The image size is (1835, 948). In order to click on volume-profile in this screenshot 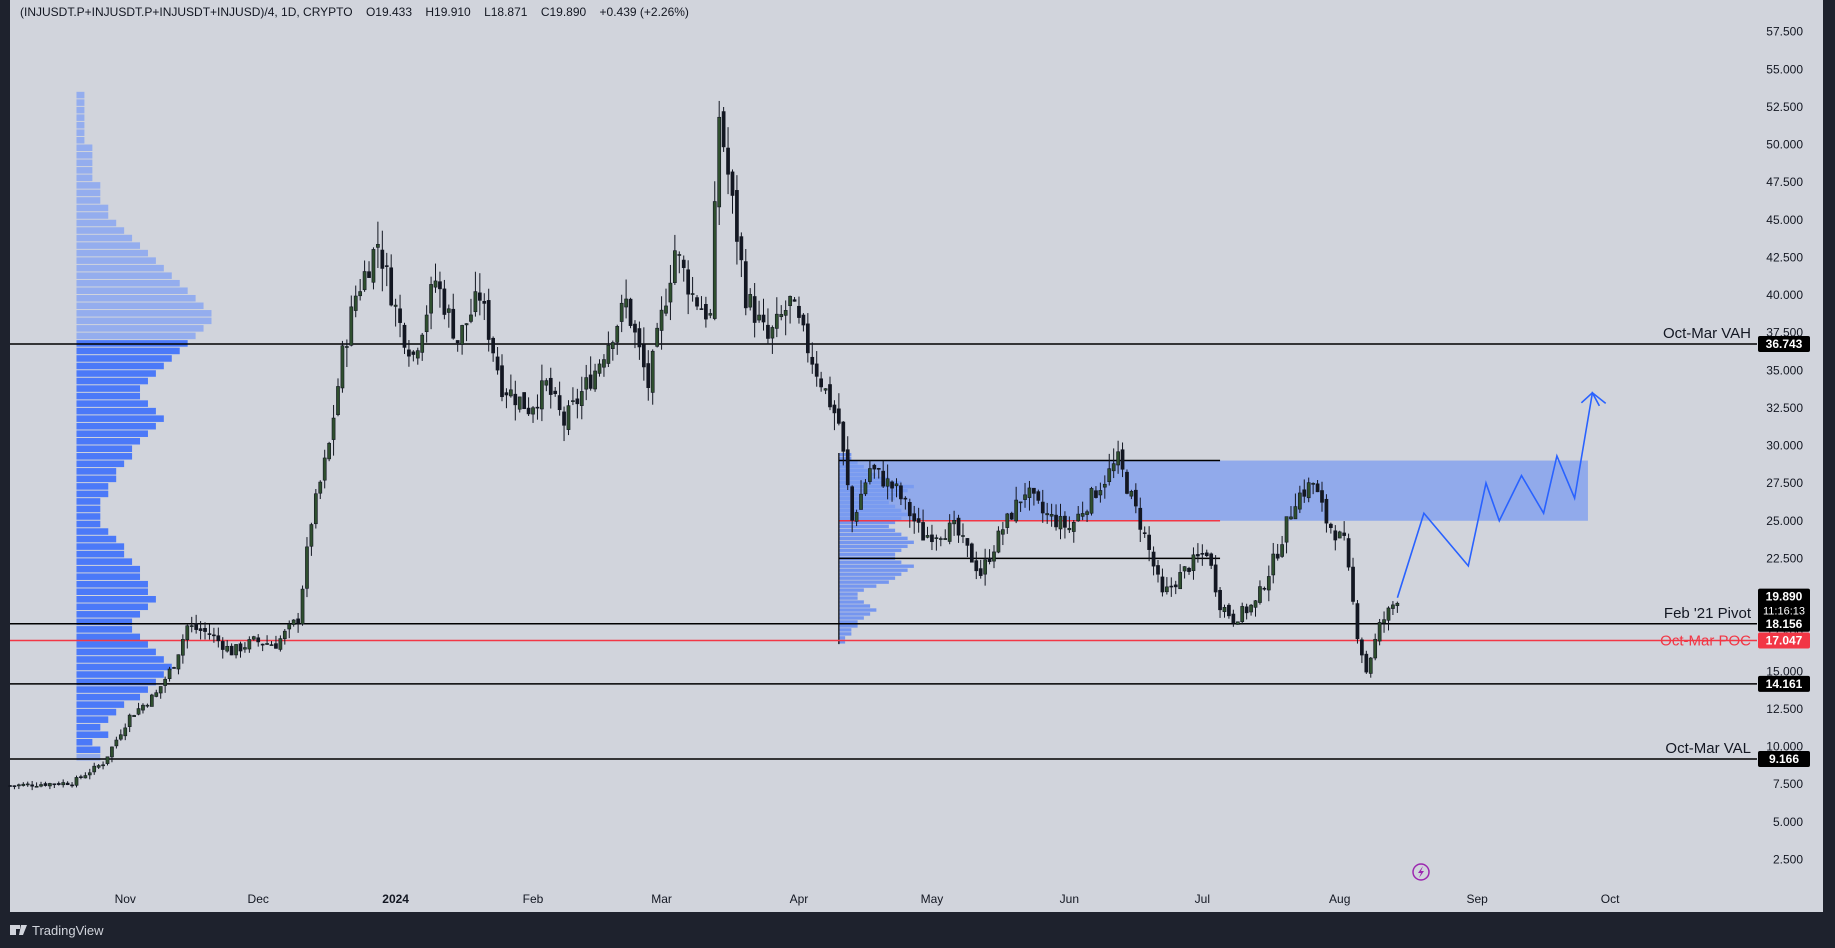, I will do `click(144, 426)`.